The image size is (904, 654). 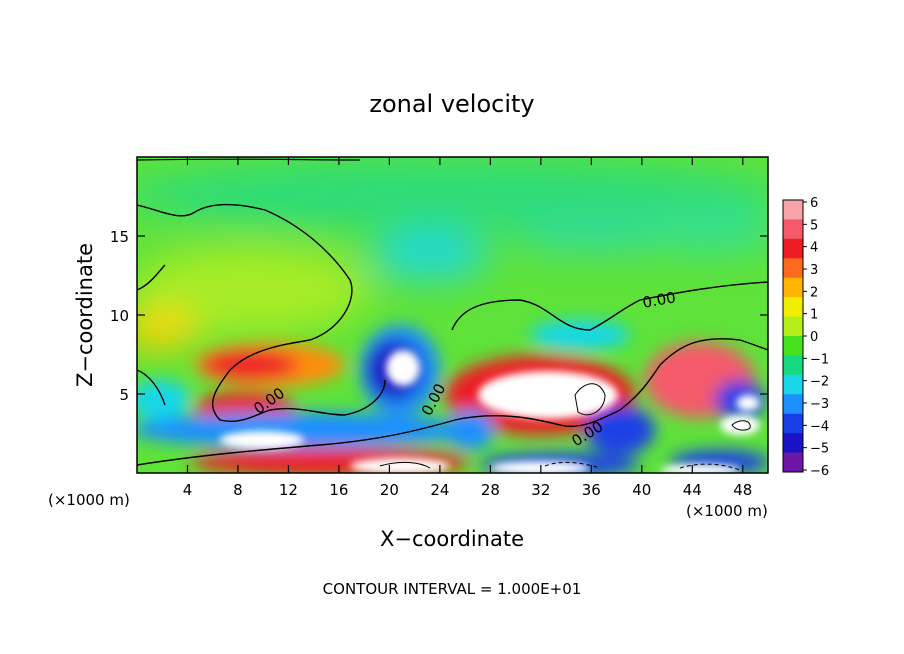 What do you see at coordinates (727, 511) in the screenshot?
I see `y-axis-unit: (×1000 m)` at bounding box center [727, 511].